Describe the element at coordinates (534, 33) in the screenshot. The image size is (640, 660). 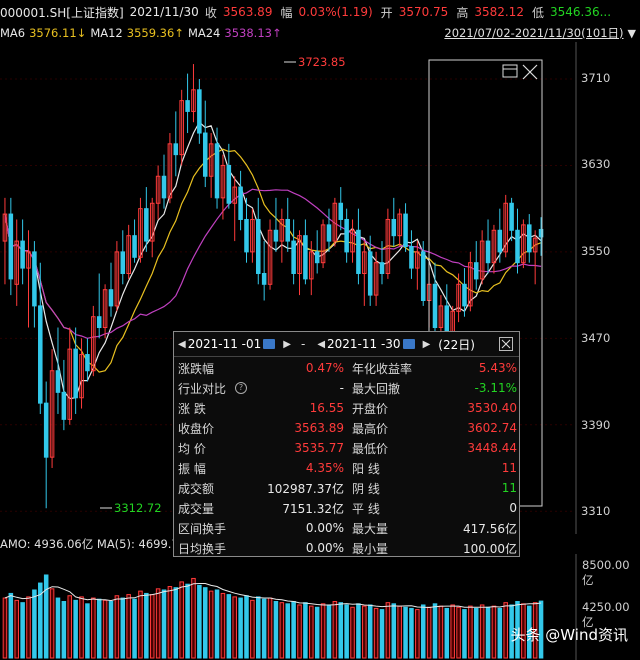
I see `date-range: 2021/07/02-2021/11/30(101日)` at that location.